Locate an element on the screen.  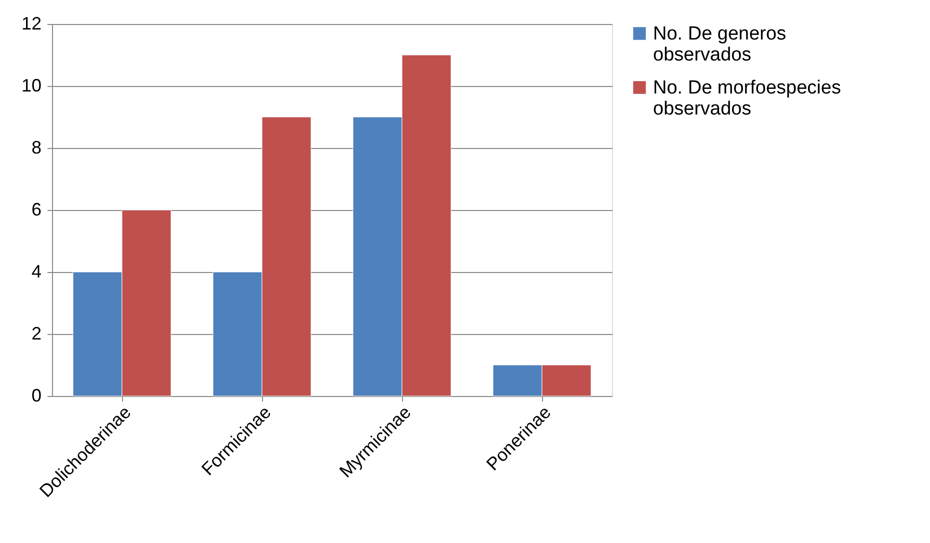
y-tick-label: 8 is located at coordinates (36, 148).